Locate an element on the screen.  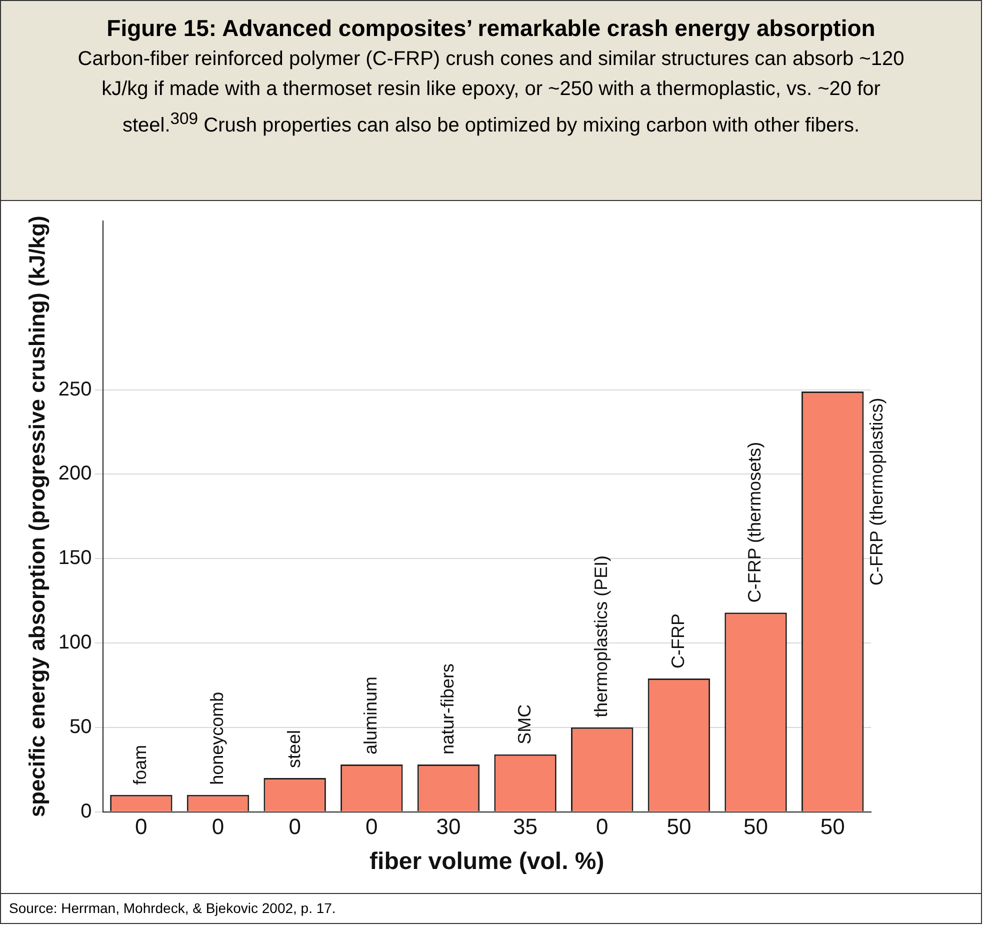
data-label: honeycomb is located at coordinates (216, 738).